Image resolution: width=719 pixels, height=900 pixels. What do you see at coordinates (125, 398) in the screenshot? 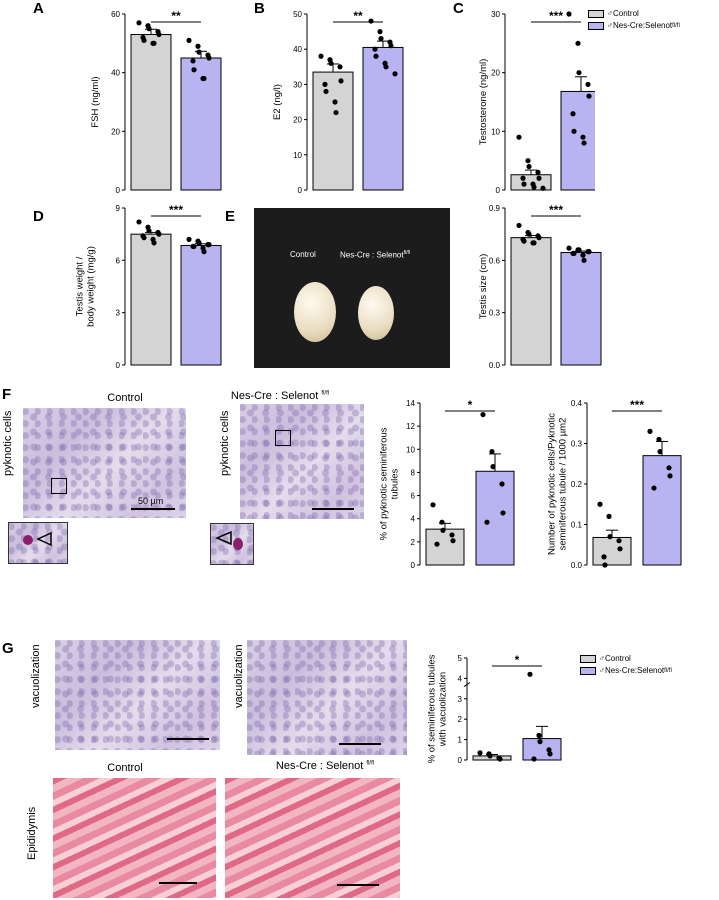
I see `photo-f-title-control: Control` at bounding box center [125, 398].